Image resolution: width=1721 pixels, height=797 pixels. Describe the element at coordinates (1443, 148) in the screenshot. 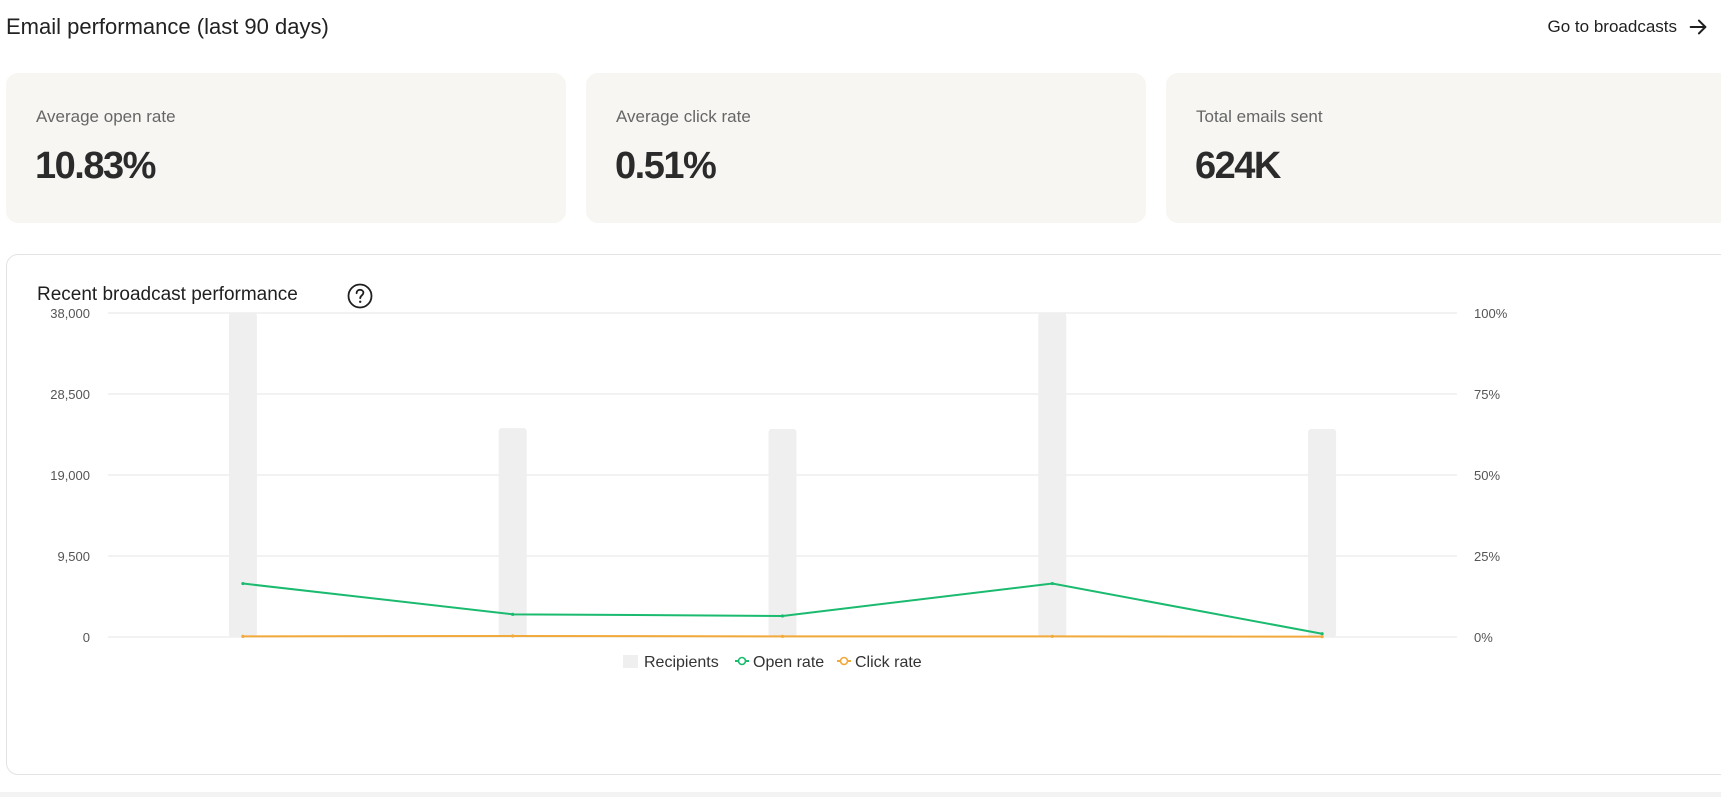

I see `stat-card-emails-sent: Total emails sent 624K` at that location.